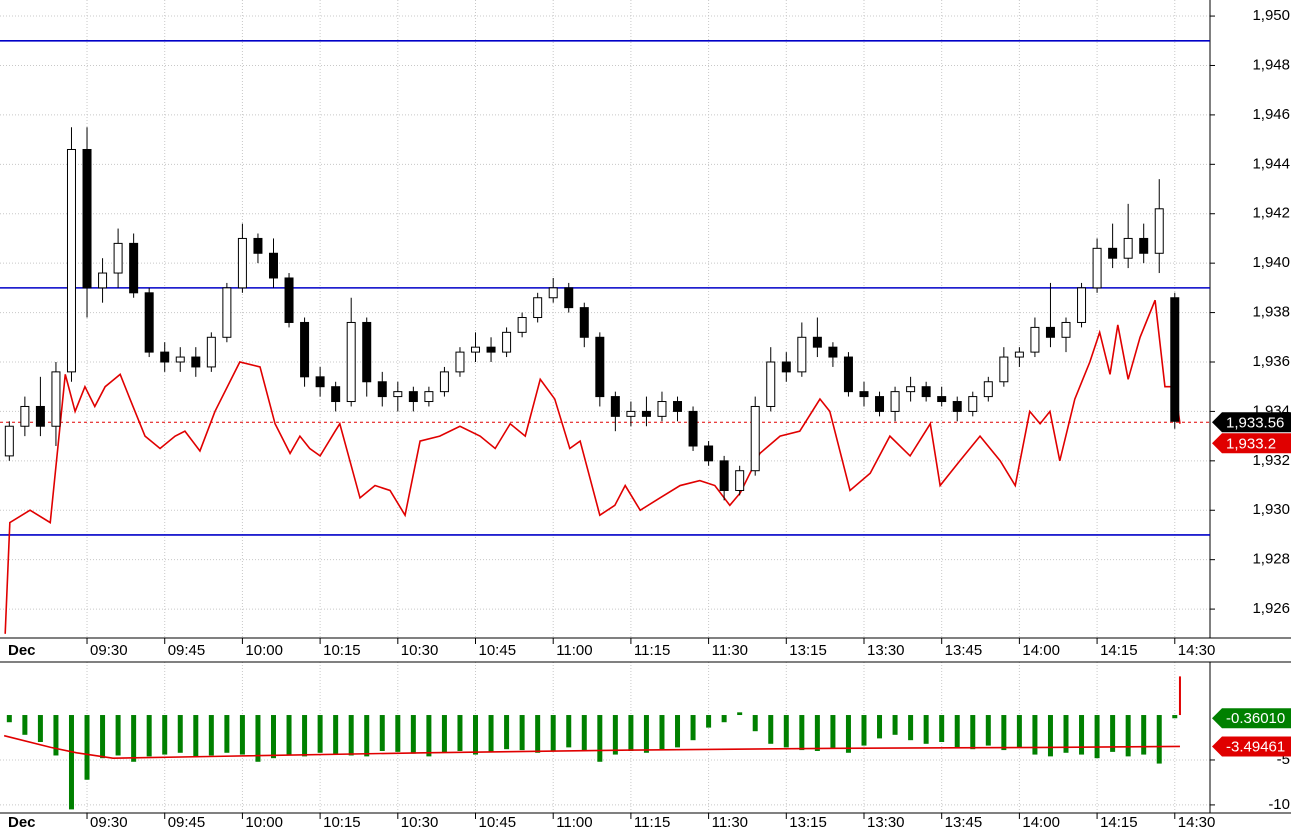 Image resolution: width=1291 pixels, height=832 pixels. Describe the element at coordinates (1279, 804) in the screenshot. I see `y-tick-label: -10` at that location.